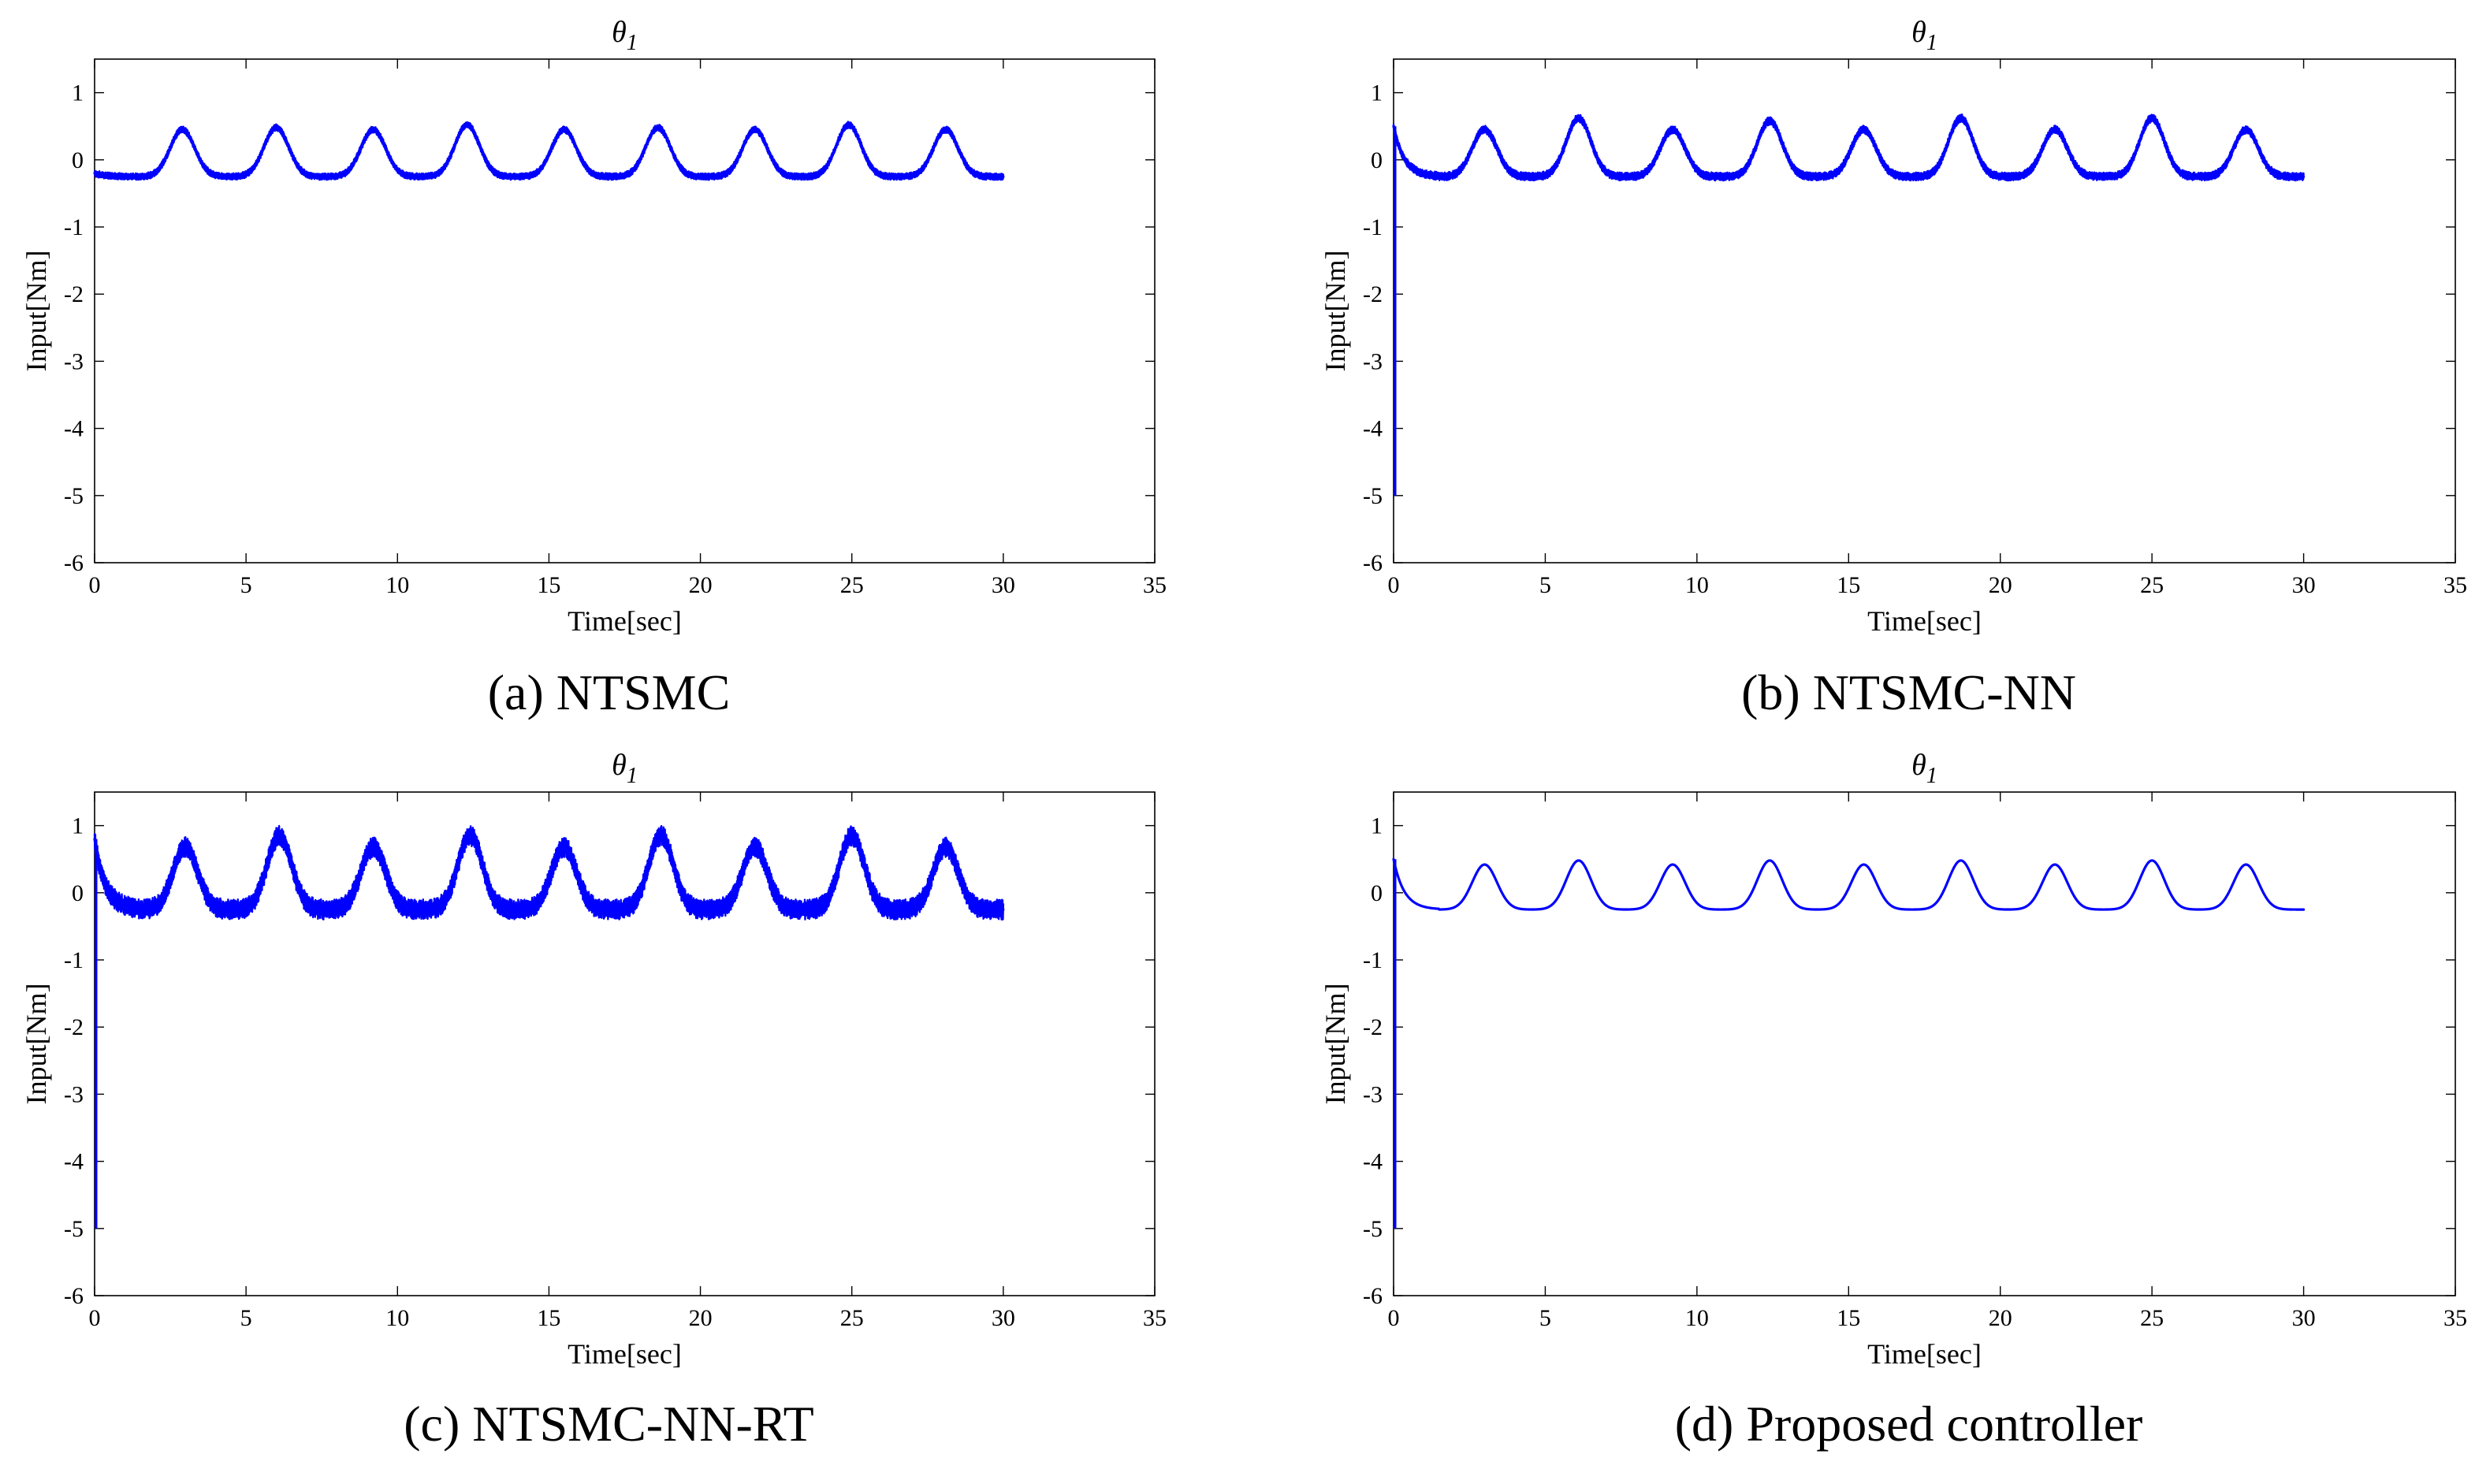  Describe the element at coordinates (609, 692) in the screenshot. I see `panel-caption: (a) NTSMC` at that location.